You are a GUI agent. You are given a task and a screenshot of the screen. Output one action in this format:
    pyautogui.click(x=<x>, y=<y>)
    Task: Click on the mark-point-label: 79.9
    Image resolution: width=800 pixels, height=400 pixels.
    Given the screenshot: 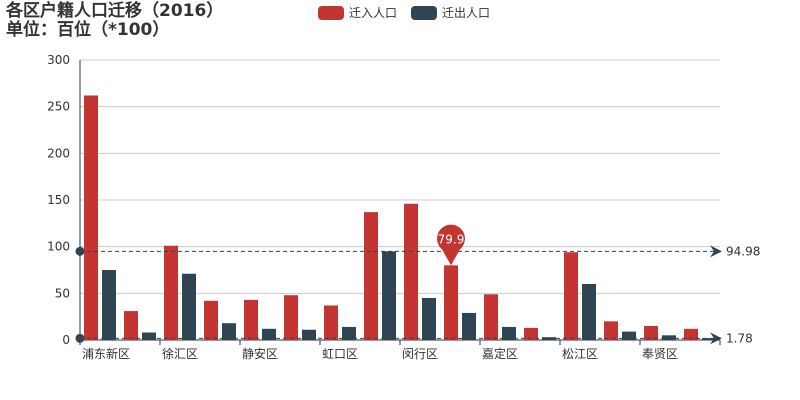 What is the action you would take?
    pyautogui.click(x=451, y=239)
    